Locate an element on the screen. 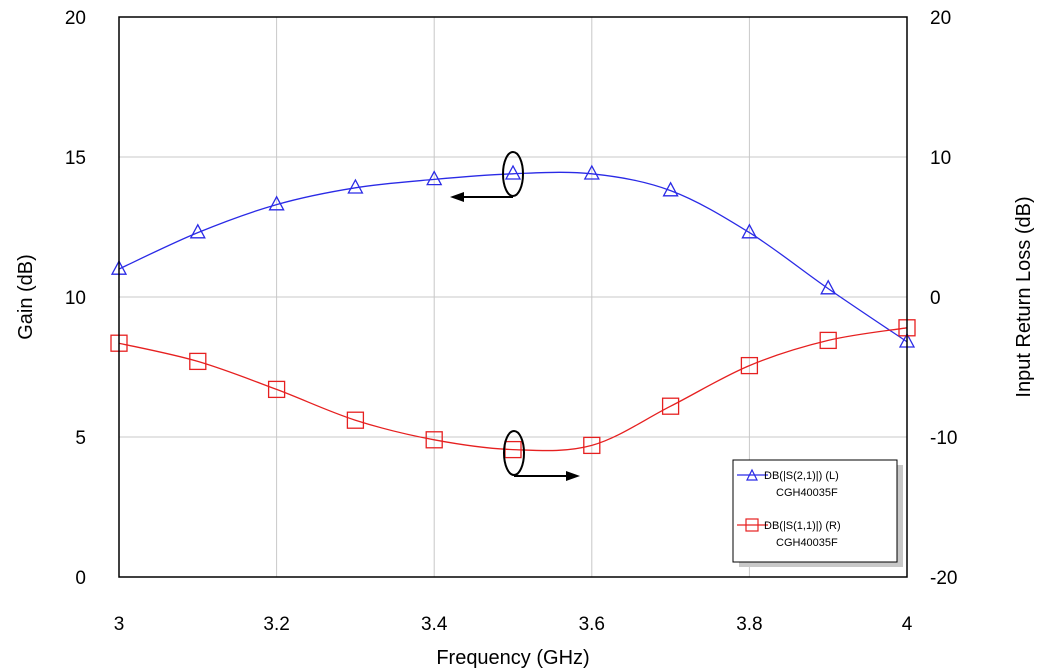  left-y-tick-label: 10 is located at coordinates (75, 298).